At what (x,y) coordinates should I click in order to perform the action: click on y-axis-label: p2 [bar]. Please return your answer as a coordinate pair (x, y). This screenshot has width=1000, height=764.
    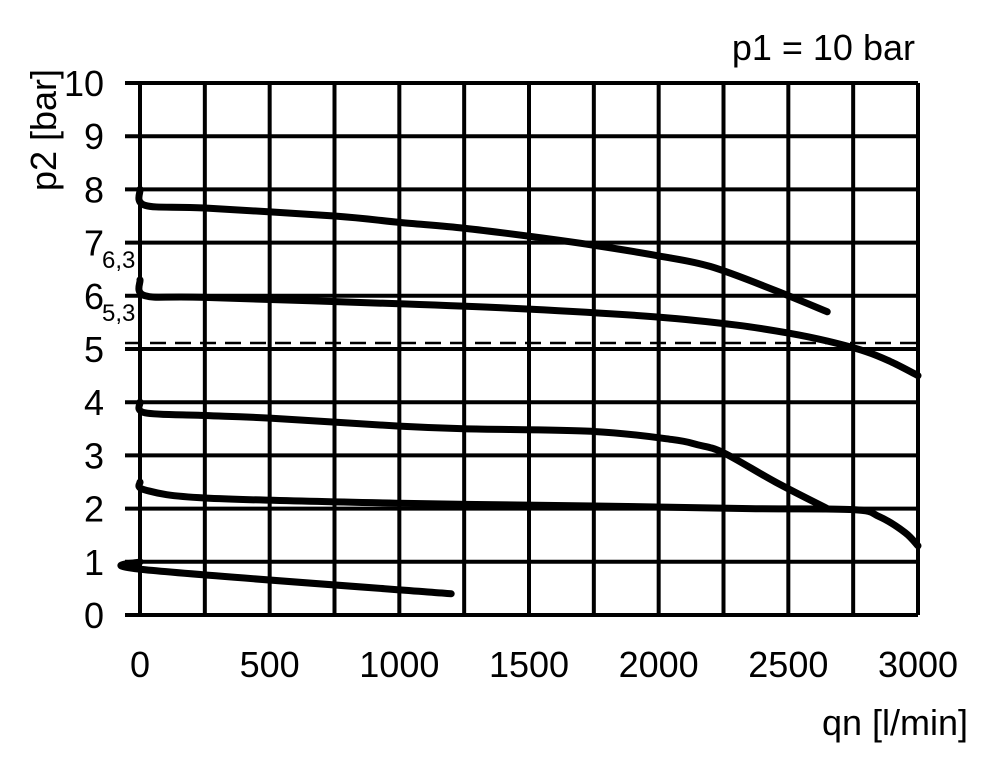
    Looking at the image, I should click on (43, 130).